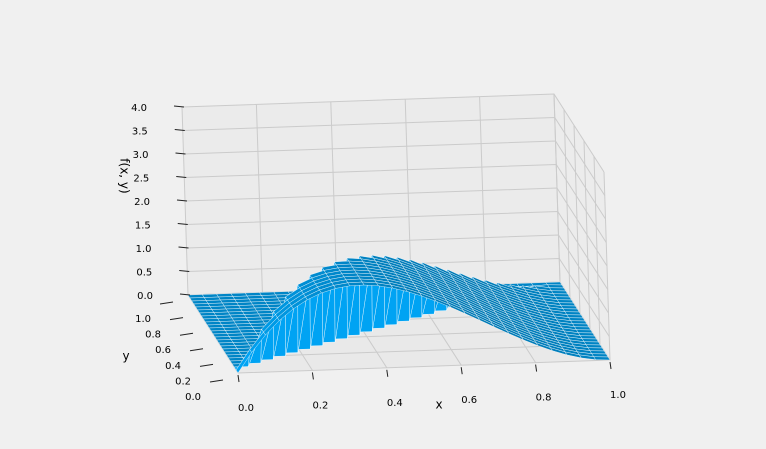  Describe the element at coordinates (125, 175) in the screenshot. I see `z-axis-label: f(x, y)` at that location.